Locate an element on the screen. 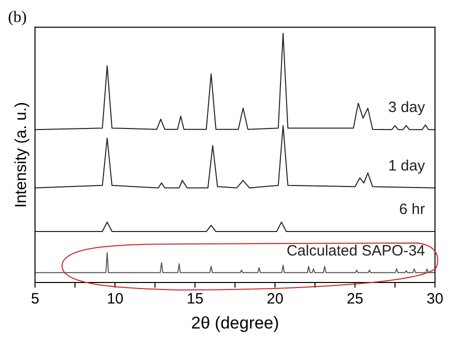 This screenshot has height=344, width=457. x-tick-label: 20 is located at coordinates (275, 299).